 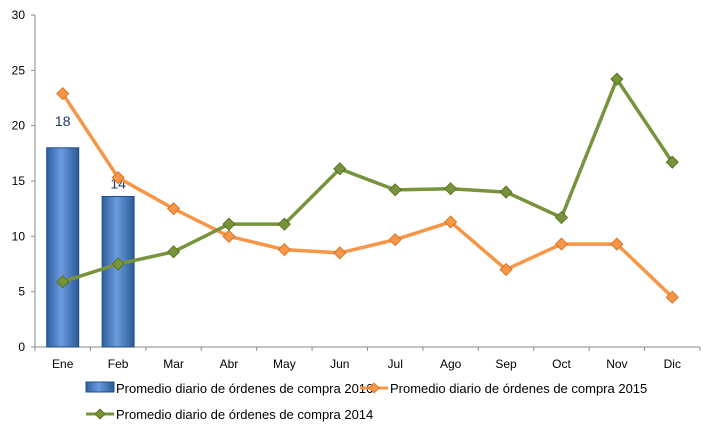 I want to click on x-tick-label: Jul, so click(x=395, y=364).